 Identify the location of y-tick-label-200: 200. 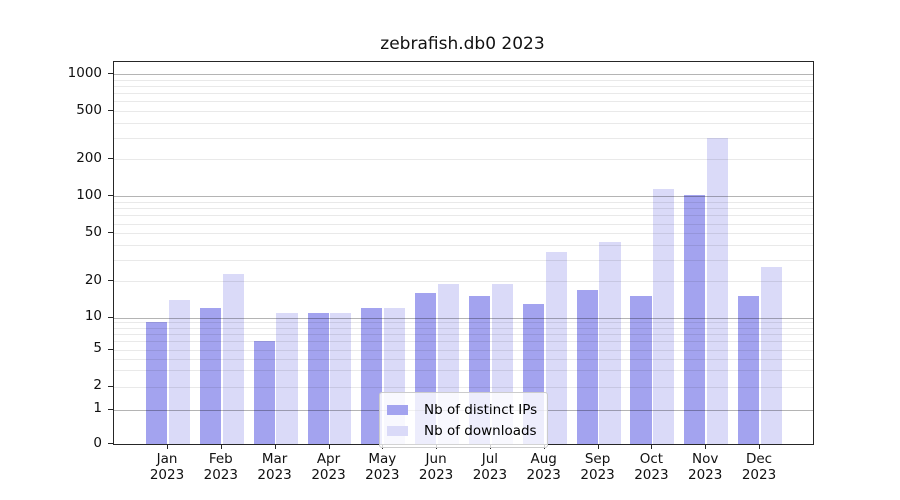
(89, 157).